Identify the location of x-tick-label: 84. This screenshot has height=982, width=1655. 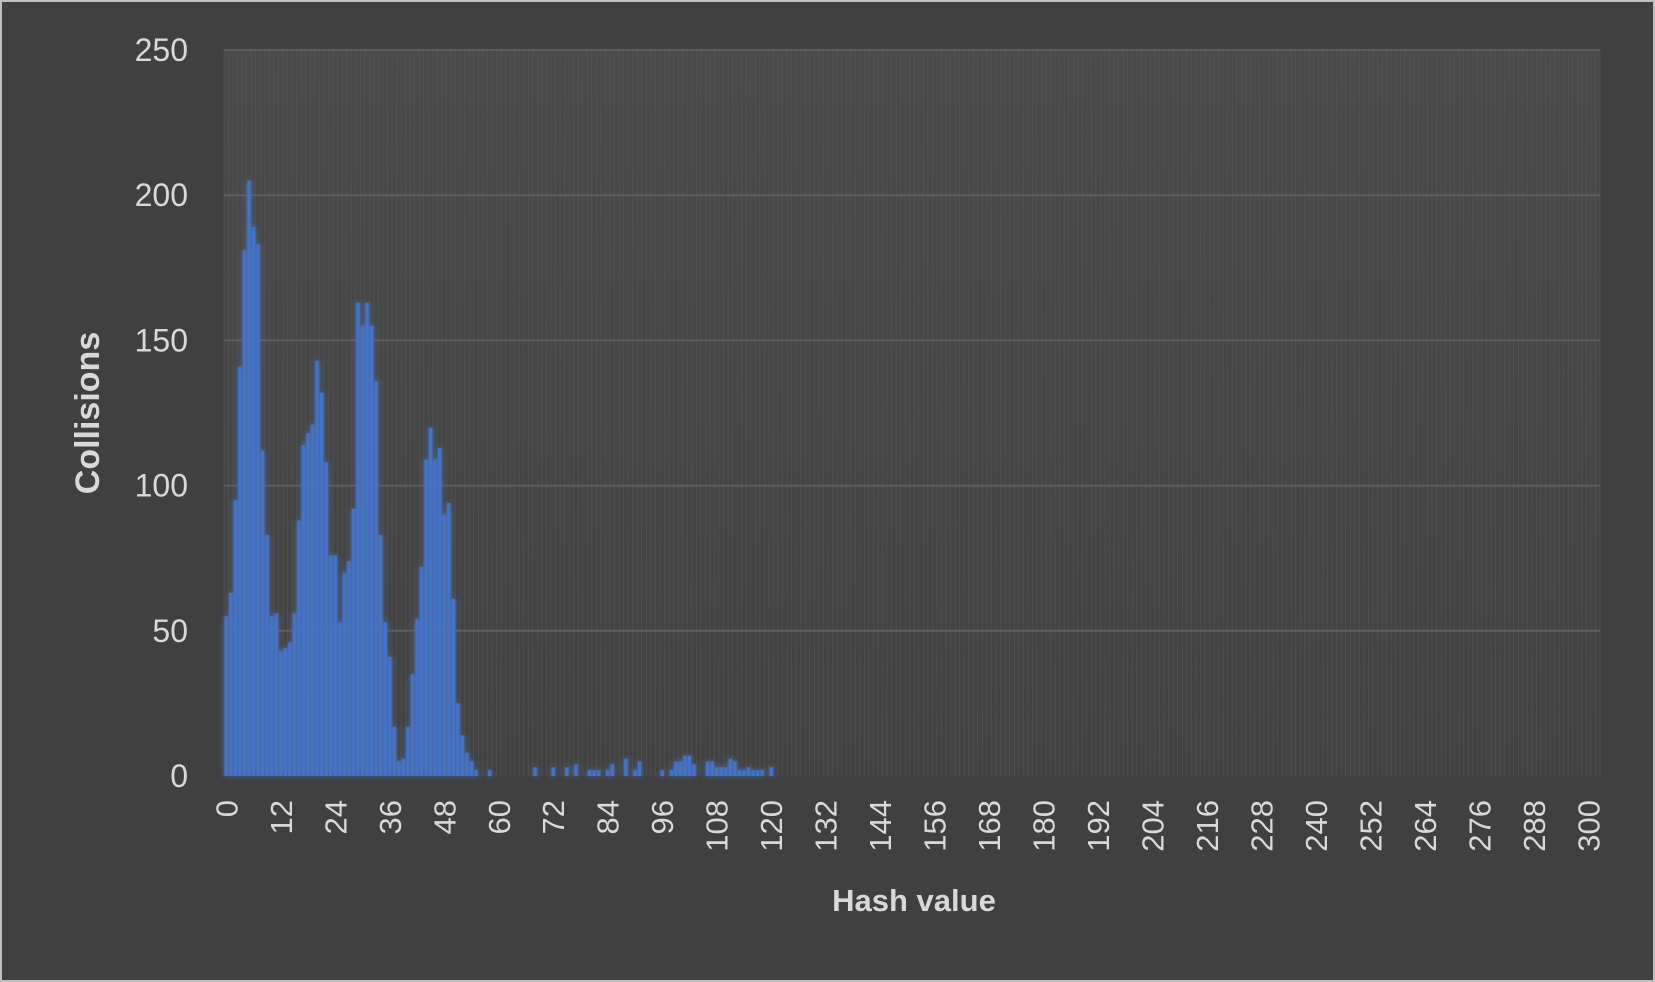
(608, 817).